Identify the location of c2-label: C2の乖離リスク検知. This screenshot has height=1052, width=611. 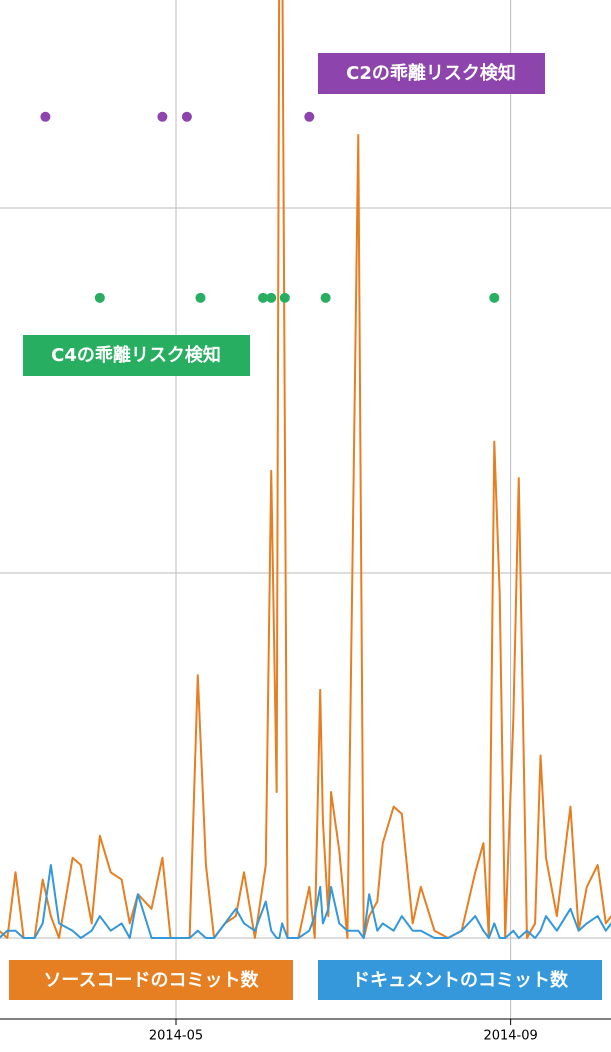
(431, 73).